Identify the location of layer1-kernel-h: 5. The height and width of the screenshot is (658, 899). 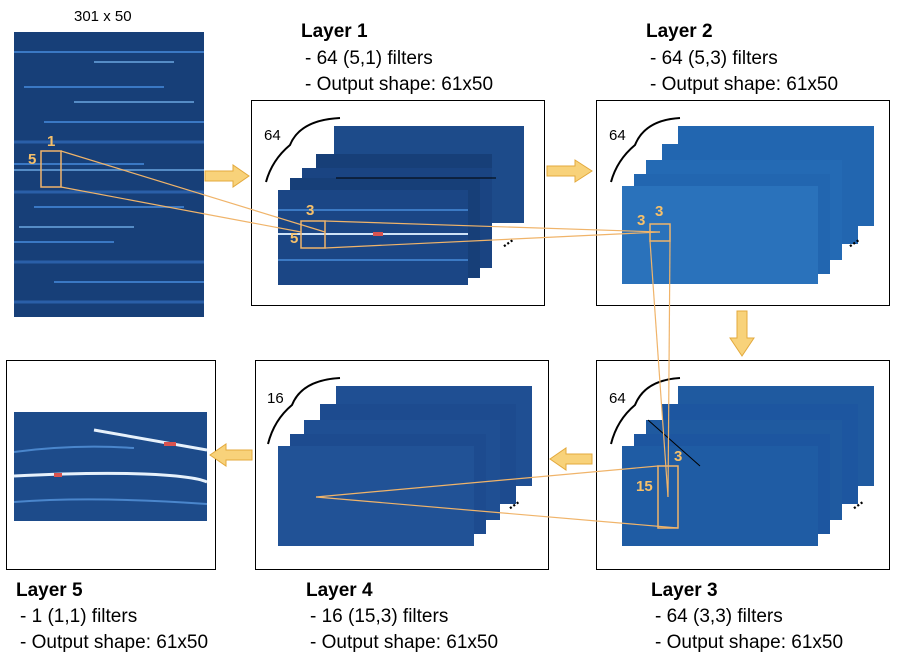
(294, 238).